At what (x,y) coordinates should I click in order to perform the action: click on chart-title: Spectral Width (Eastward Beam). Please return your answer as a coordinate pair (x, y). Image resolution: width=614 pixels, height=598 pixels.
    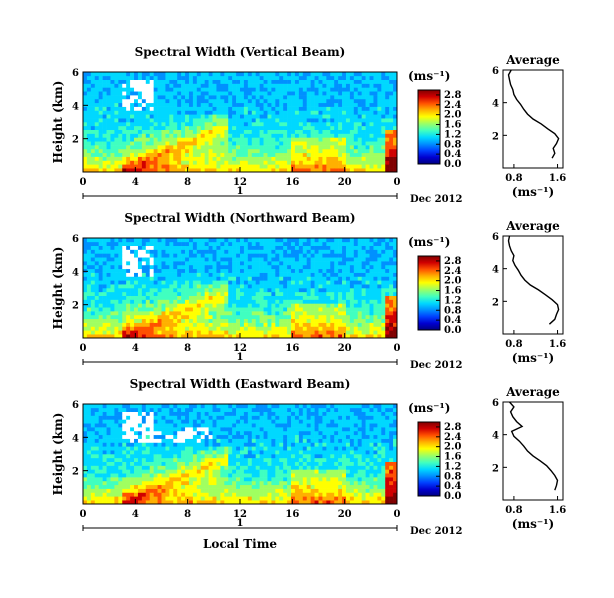
    Looking at the image, I should click on (240, 384).